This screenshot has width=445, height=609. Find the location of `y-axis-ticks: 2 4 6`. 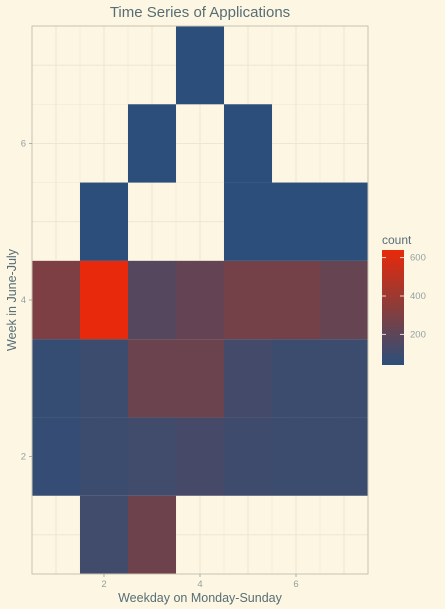

y-axis-ticks: 2 4 6 is located at coordinates (26, 300).